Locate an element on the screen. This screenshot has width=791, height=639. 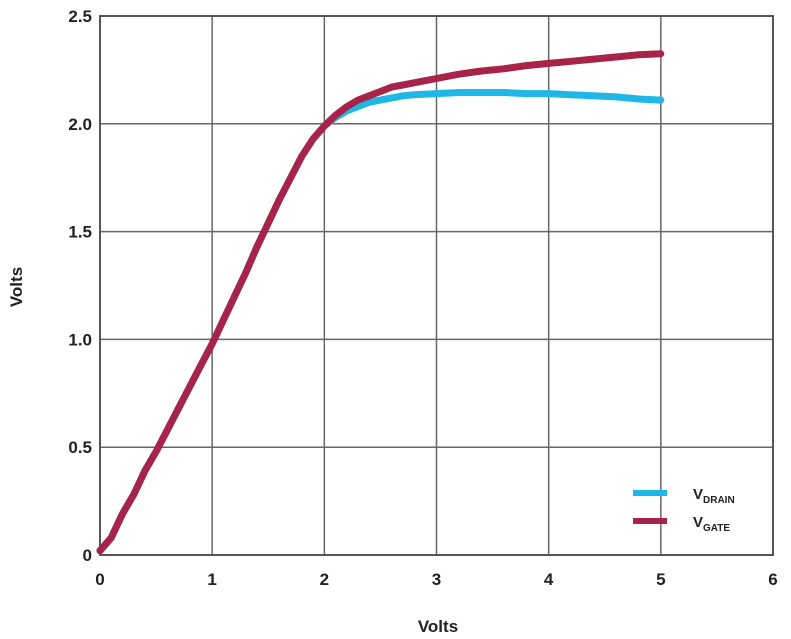
y-tick-label: 0.5 is located at coordinates (80, 447).